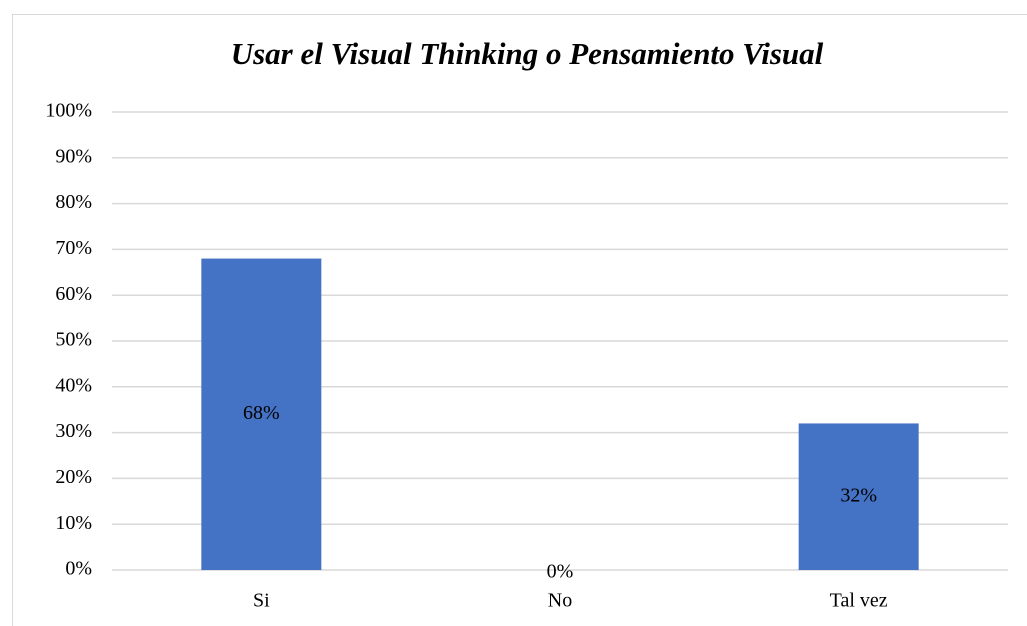 The height and width of the screenshot is (626, 1027). I want to click on x-tick-label: Tal vez, so click(859, 601).